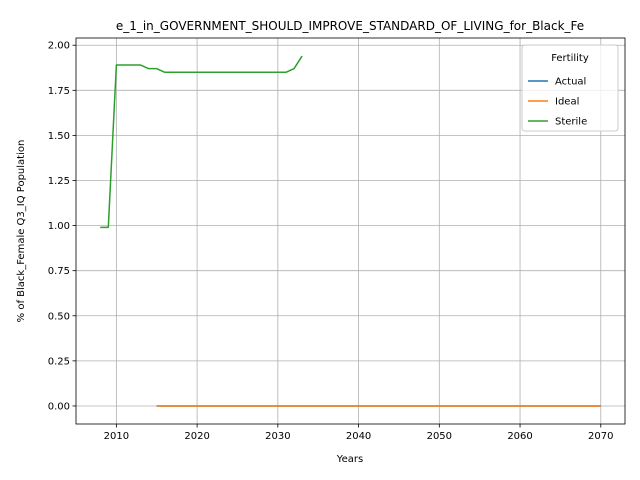 This screenshot has width=640, height=480. Describe the element at coordinates (59, 181) in the screenshot. I see `y-tick-label: 1.25` at that location.